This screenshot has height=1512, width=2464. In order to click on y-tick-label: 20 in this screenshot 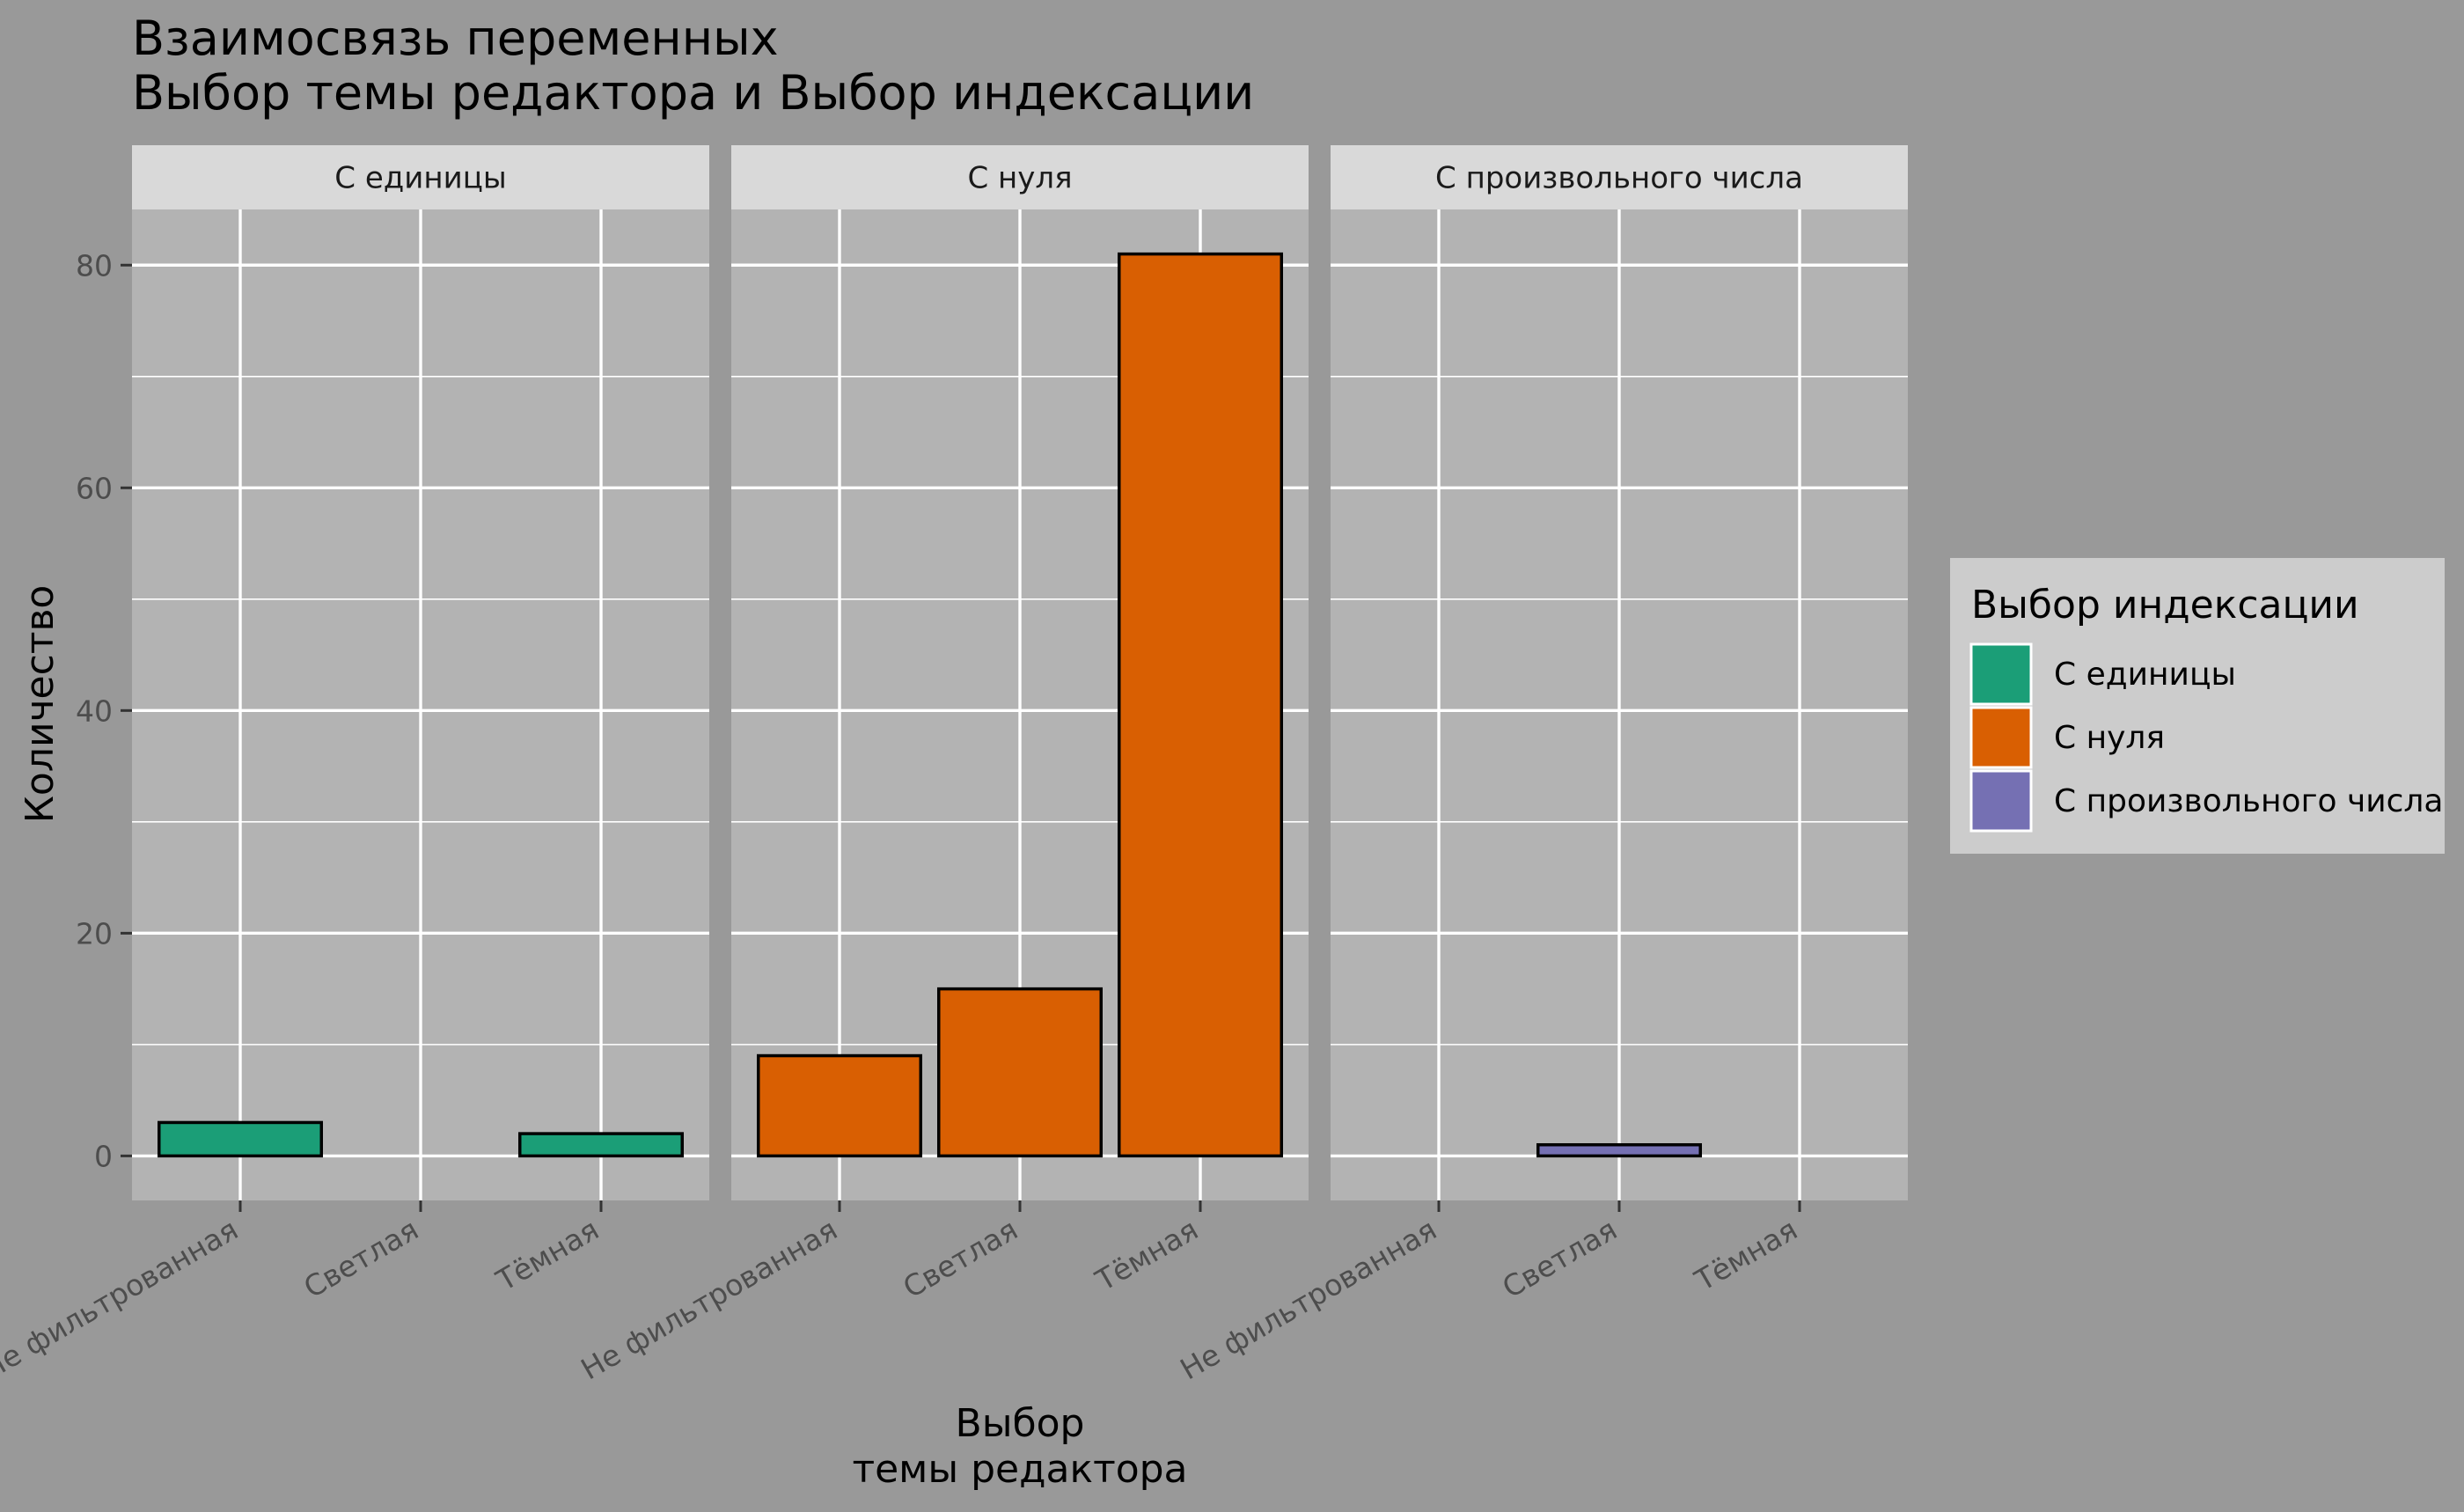, I will do `click(94, 934)`.